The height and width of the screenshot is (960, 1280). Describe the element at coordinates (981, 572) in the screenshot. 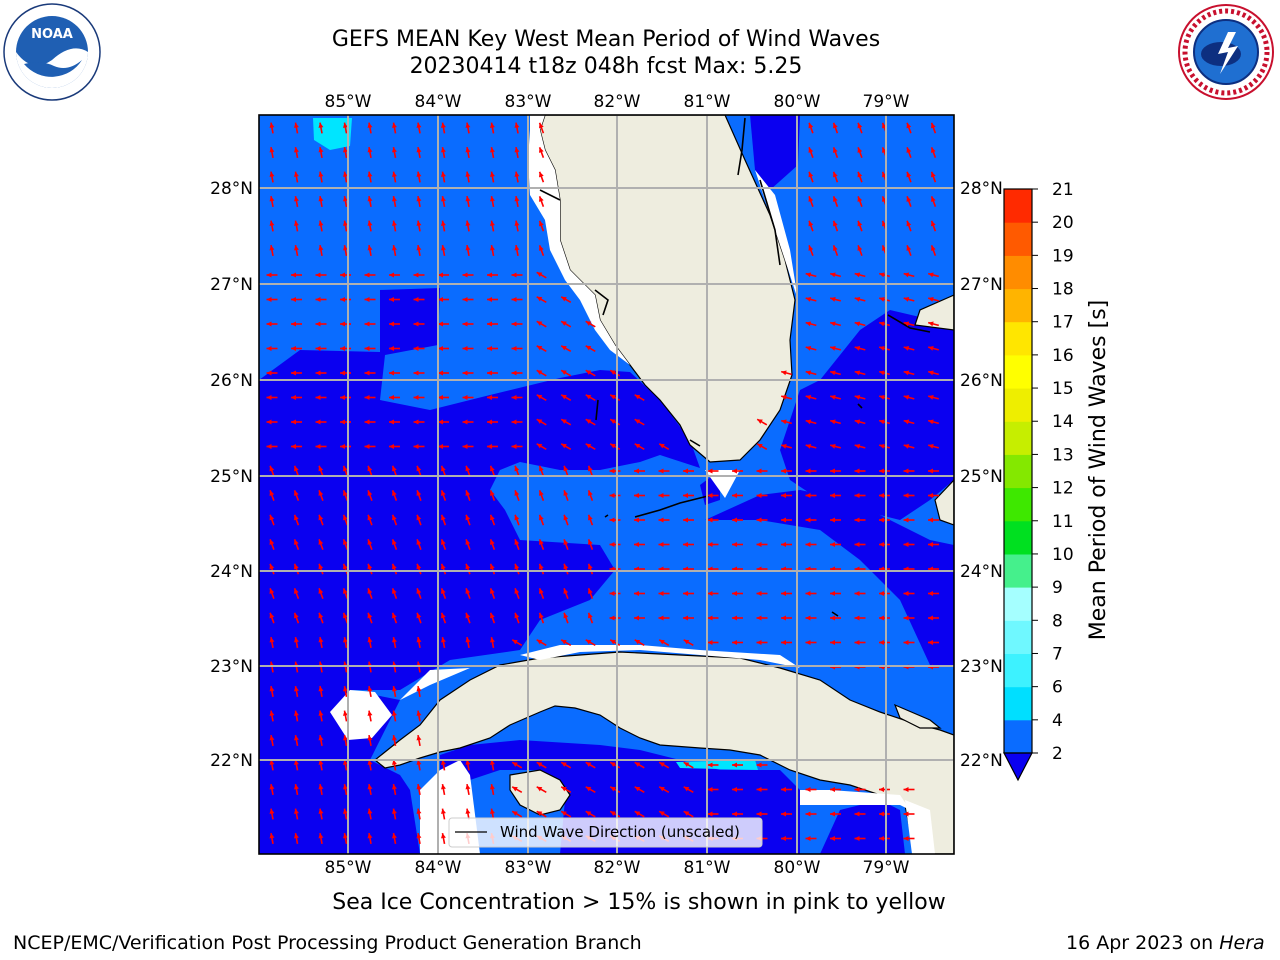

I see `lat-label: 24°N` at that location.